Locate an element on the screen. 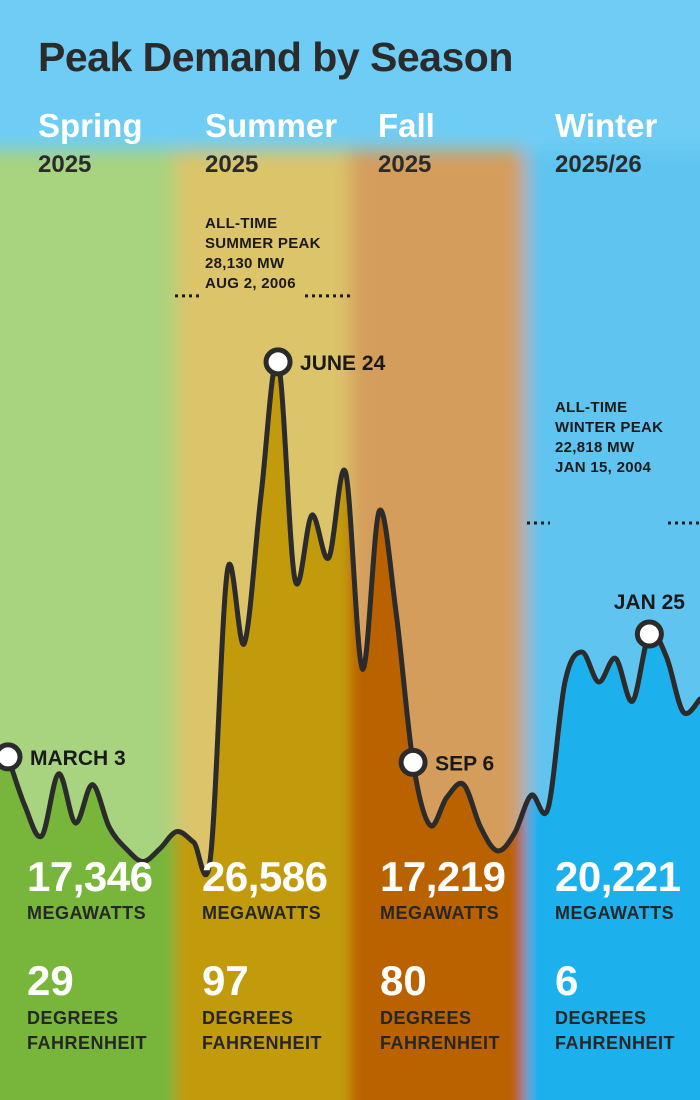  peak-date-label: JUNE 24 is located at coordinates (343, 363).